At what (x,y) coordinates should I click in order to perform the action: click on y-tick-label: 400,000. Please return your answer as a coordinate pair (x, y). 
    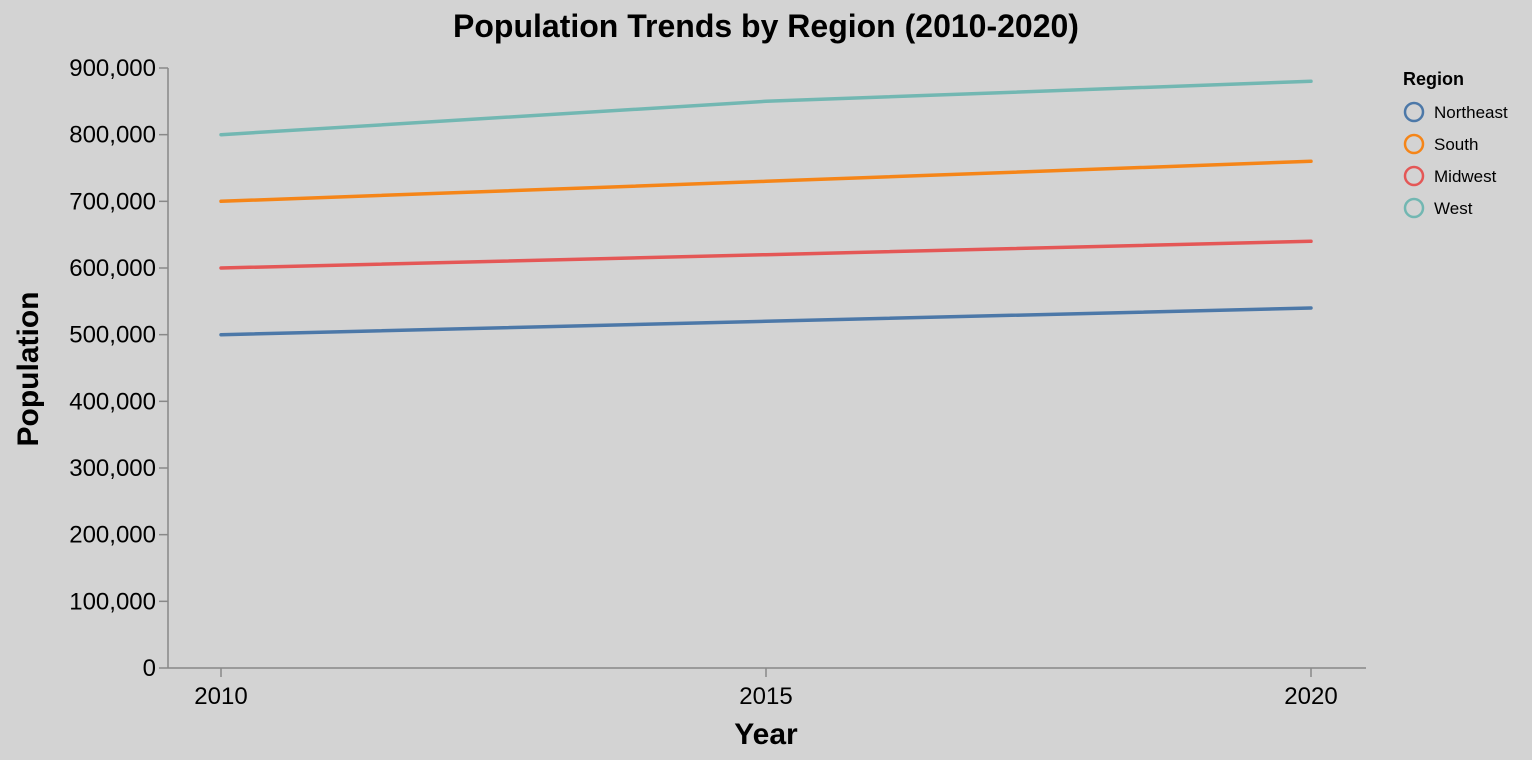
    Looking at the image, I should click on (112, 401).